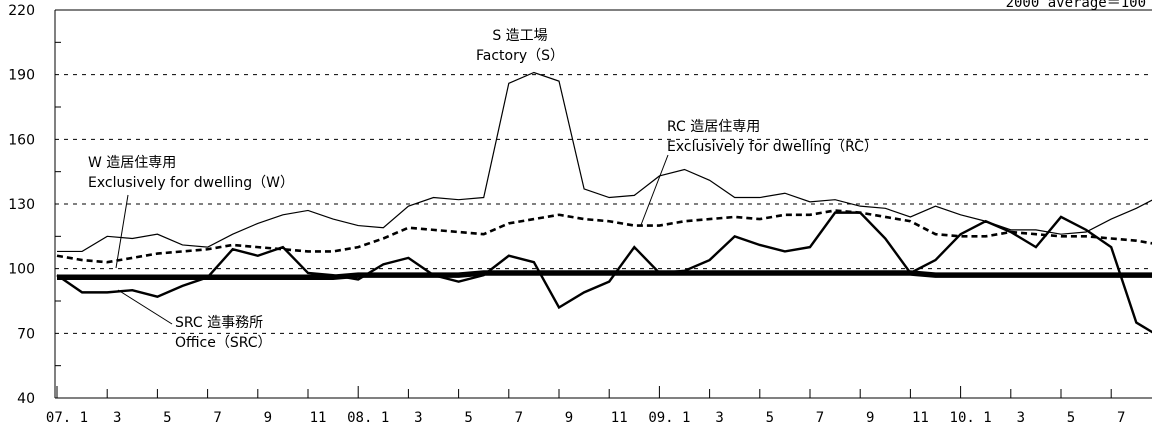  Describe the element at coordinates (21, 76) in the screenshot. I see `y-tick-label-190: 190` at that location.